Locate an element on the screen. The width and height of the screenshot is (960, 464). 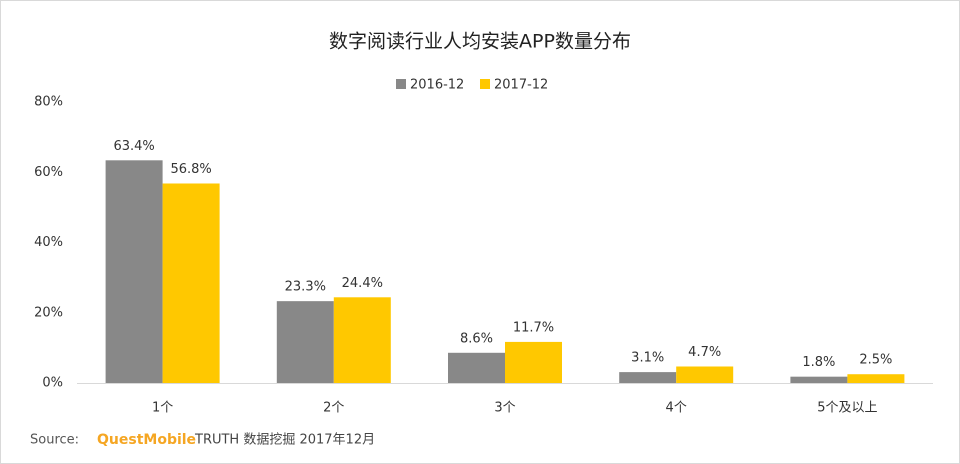
source-text: TRUTH 数据挖掘 2017年12月 is located at coordinates (284, 440).